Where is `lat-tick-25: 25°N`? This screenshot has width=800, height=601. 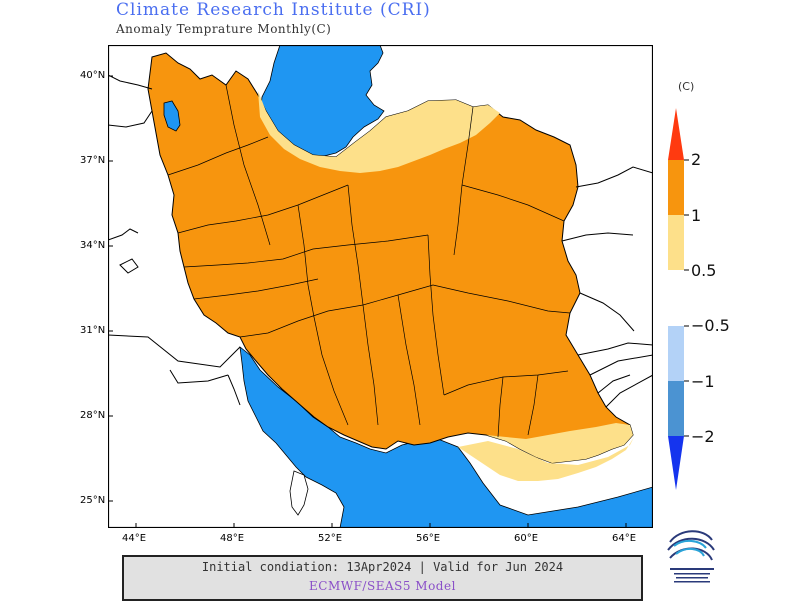
lat-tick-25: 25°N is located at coordinates (93, 500).